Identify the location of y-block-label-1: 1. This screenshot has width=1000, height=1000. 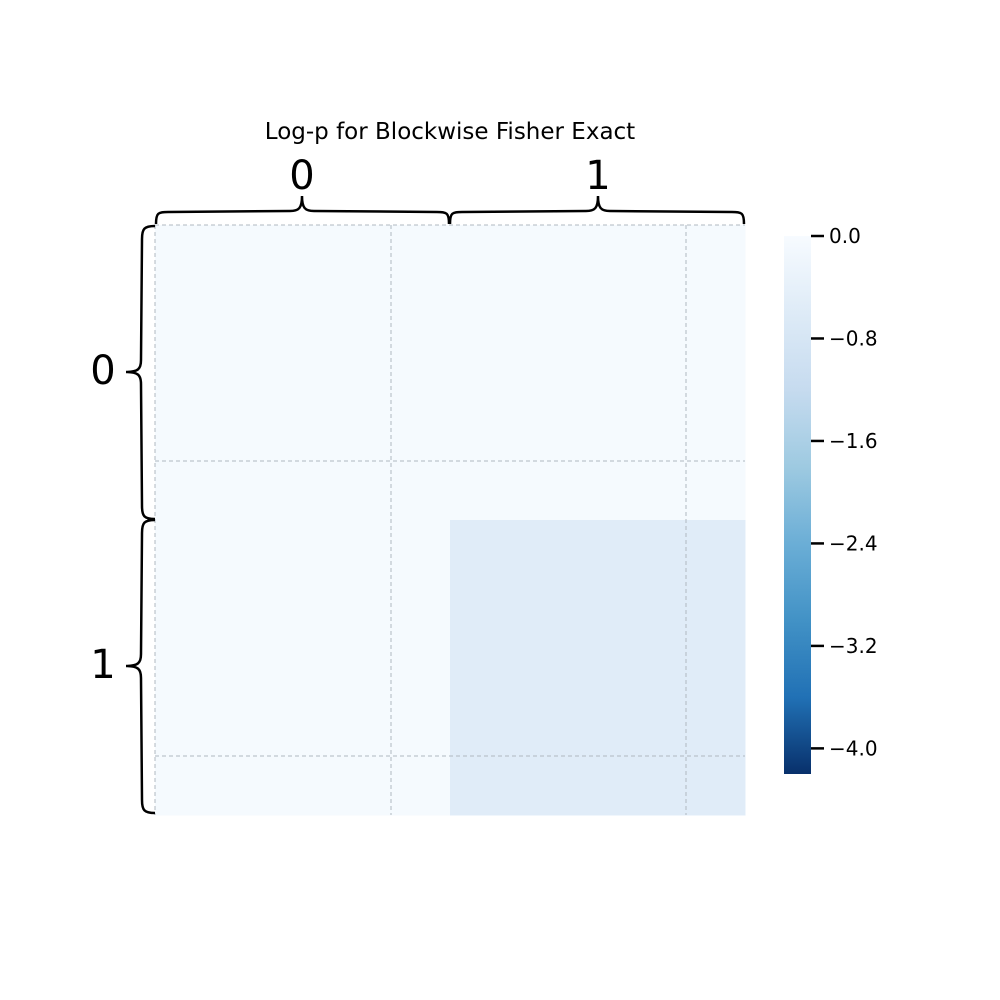
(102, 665).